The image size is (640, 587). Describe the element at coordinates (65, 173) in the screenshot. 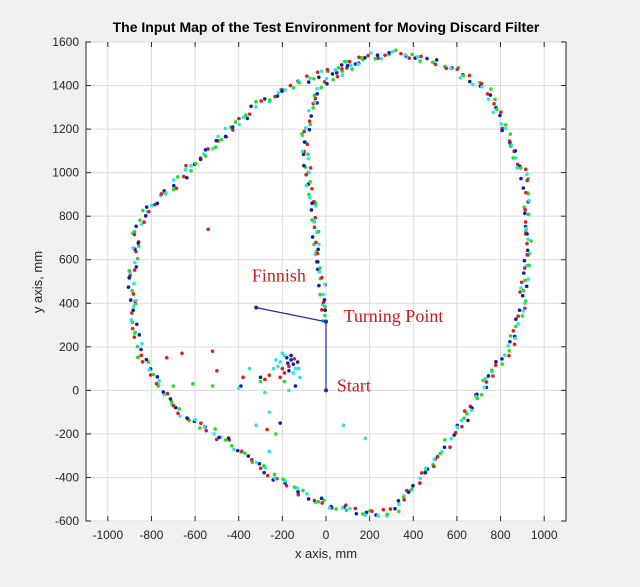

I see `y-tick-label: 1000` at that location.